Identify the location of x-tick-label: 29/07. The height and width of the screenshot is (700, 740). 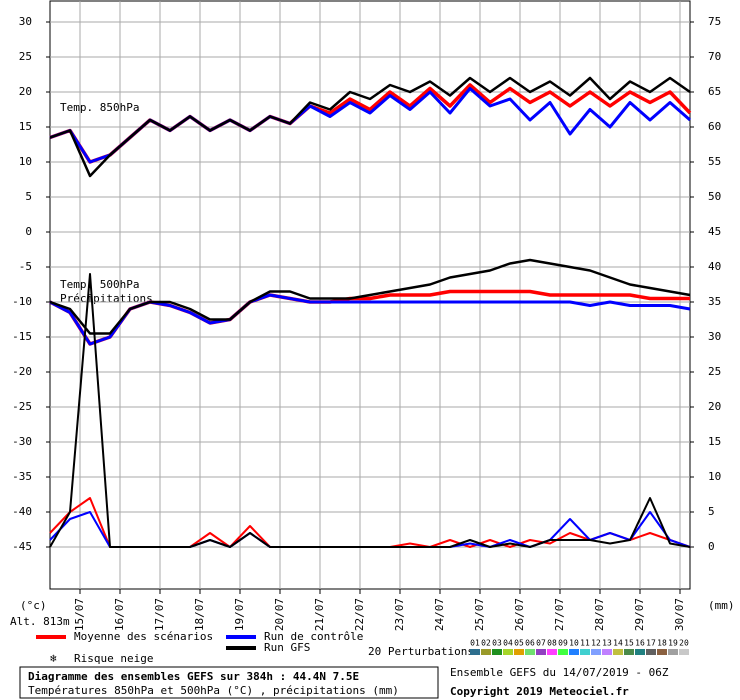
(639, 614).